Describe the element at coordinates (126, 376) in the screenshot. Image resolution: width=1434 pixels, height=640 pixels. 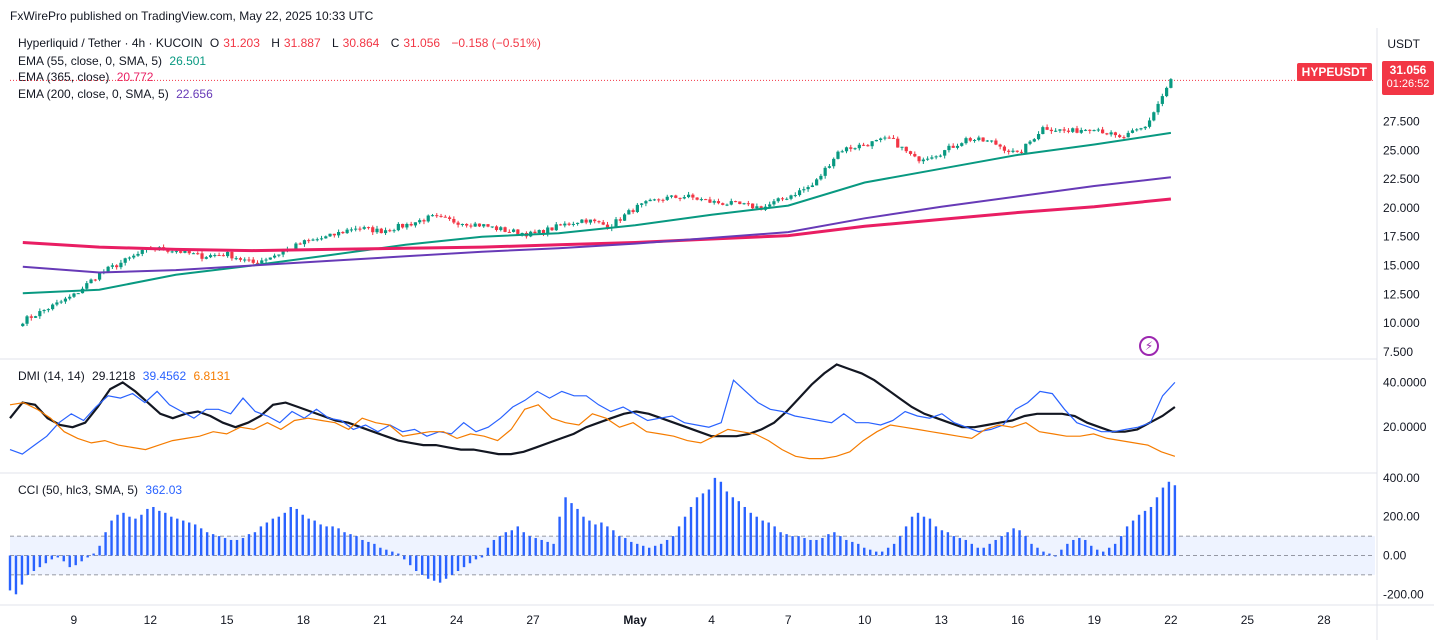
I see `dmi-legend: DMI (14, 14) 29.1218 39.4562 6.8131` at that location.